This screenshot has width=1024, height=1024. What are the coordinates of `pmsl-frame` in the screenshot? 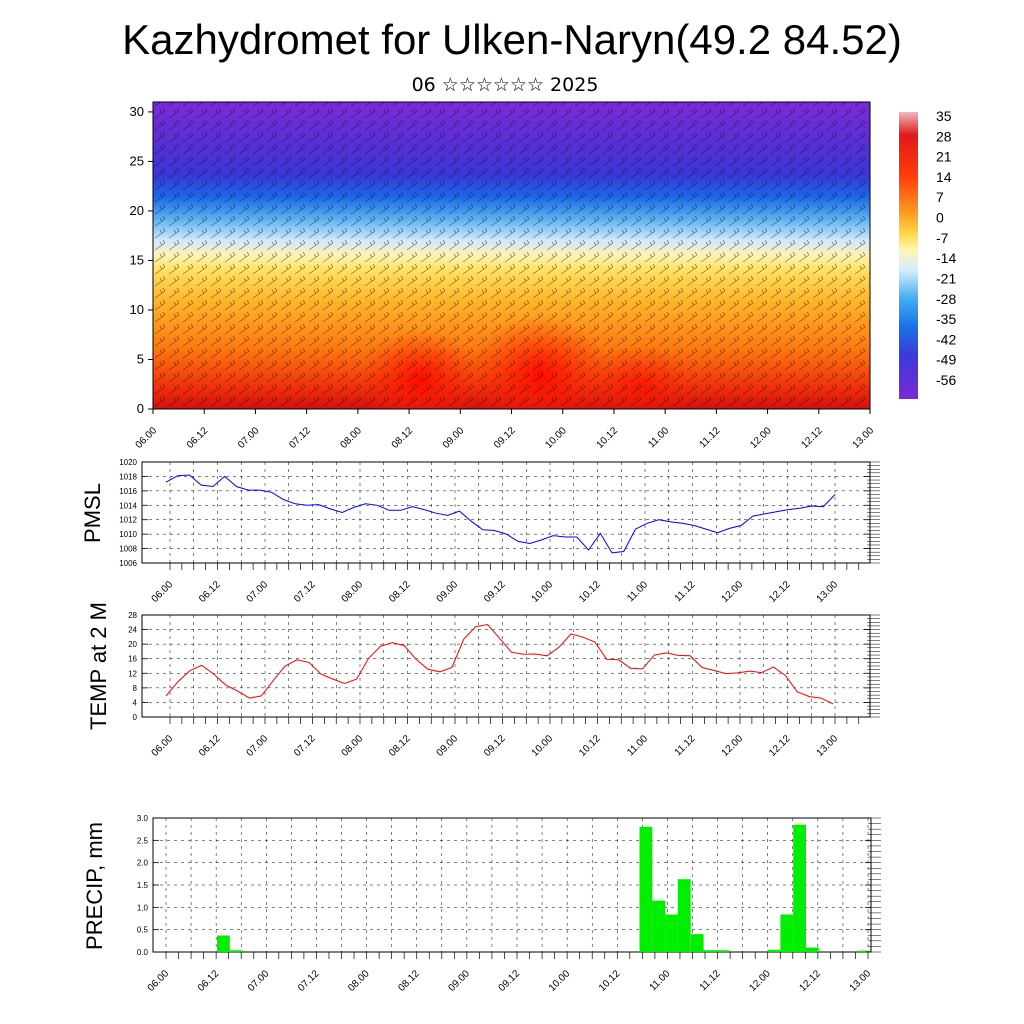 It's located at (506, 512).